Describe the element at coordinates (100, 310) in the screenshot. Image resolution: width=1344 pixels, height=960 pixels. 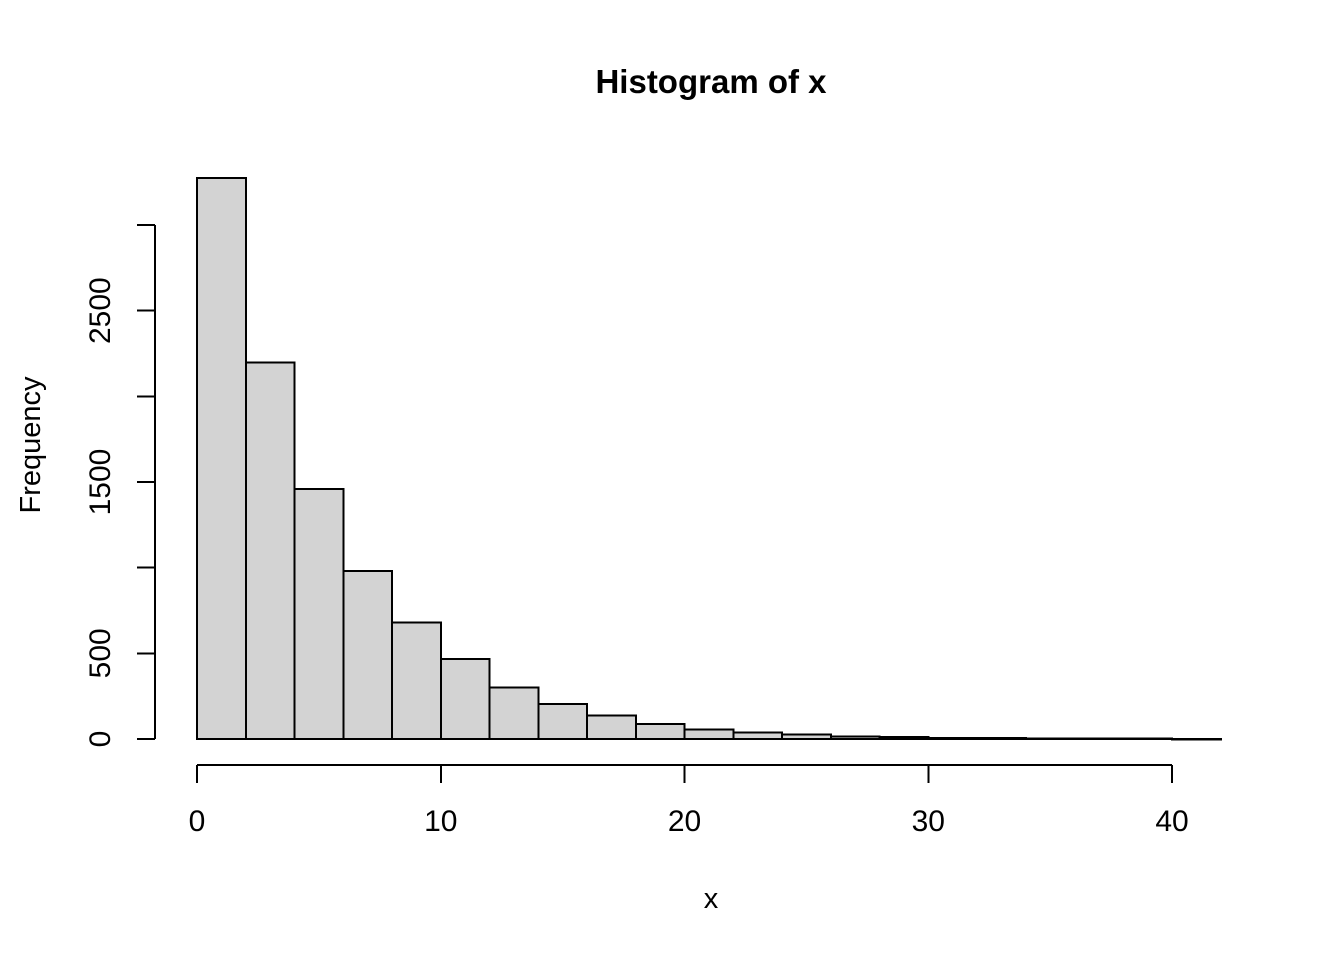
I see `y-tick-label: 2500` at that location.